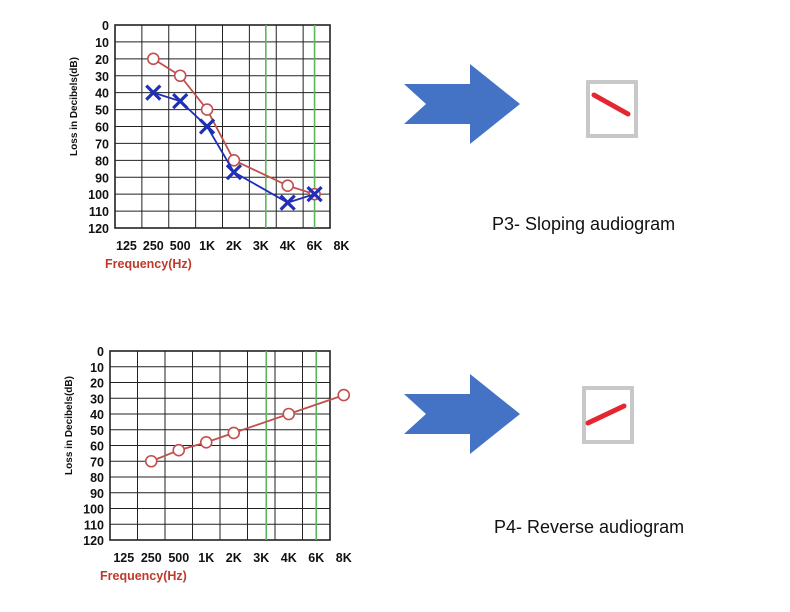  I want to click on series-line-x, so click(234, 147).